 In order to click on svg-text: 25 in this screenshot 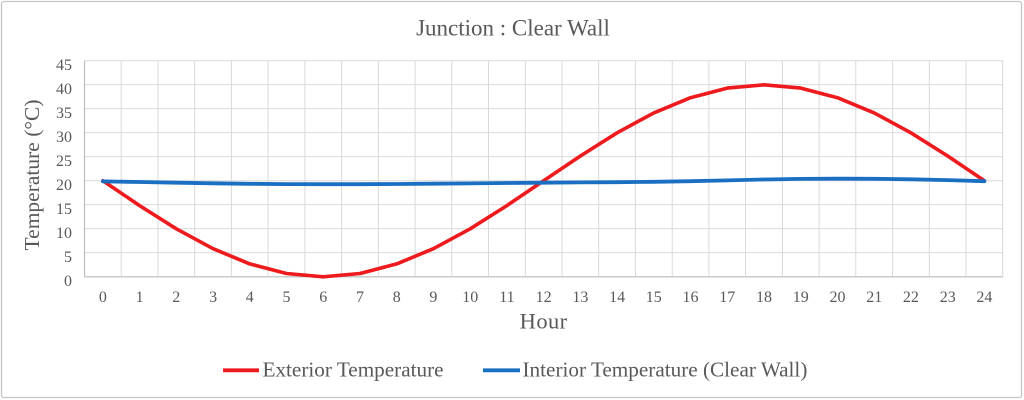, I will do `click(64, 161)`.